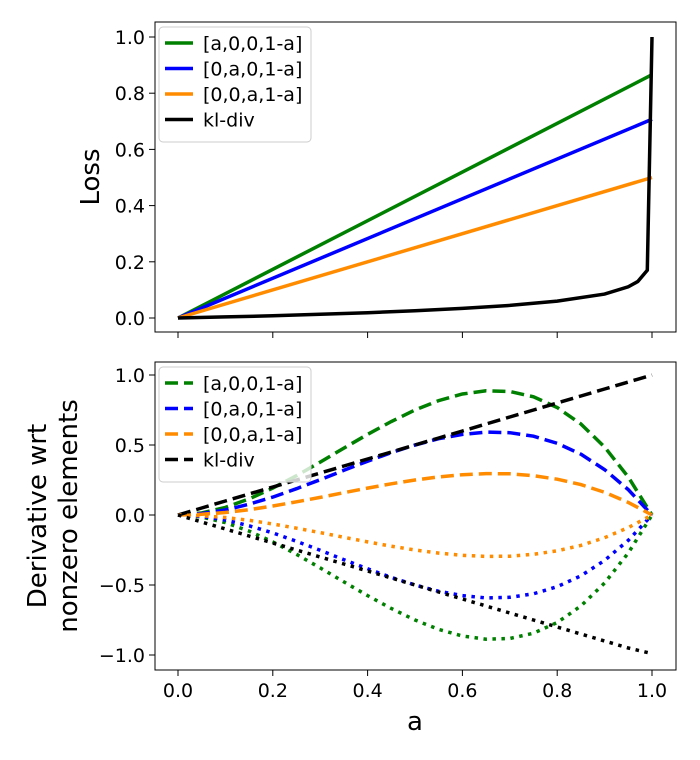 Image resolution: width=700 pixels, height=760 pixels. I want to click on y-axis-label: Loss, so click(91, 176).